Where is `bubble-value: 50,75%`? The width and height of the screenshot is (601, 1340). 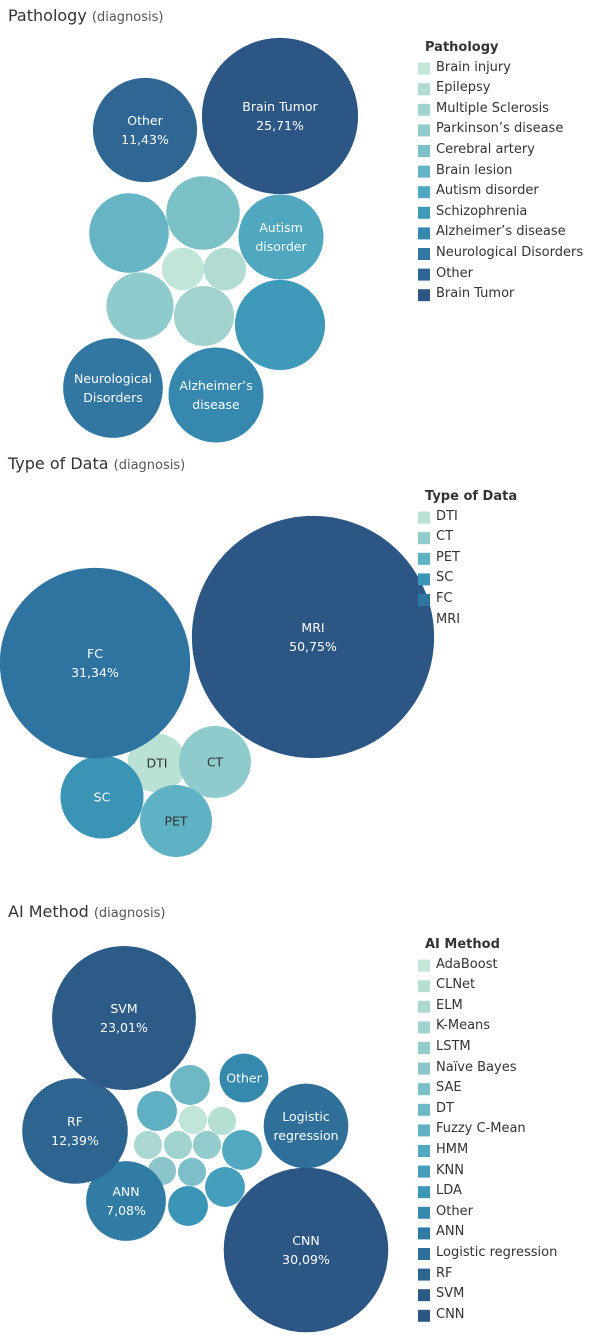 bubble-value: 50,75% is located at coordinates (313, 646).